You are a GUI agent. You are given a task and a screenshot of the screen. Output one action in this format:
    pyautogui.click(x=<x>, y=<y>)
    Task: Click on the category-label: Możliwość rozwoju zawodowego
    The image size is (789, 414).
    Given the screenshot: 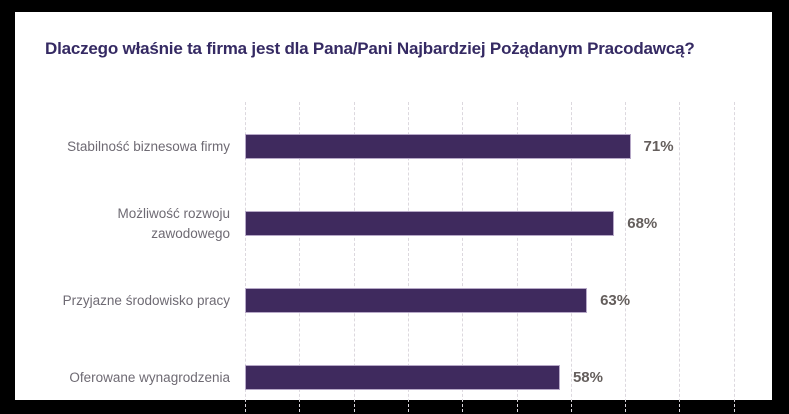 What is the action you would take?
    pyautogui.click(x=173, y=223)
    